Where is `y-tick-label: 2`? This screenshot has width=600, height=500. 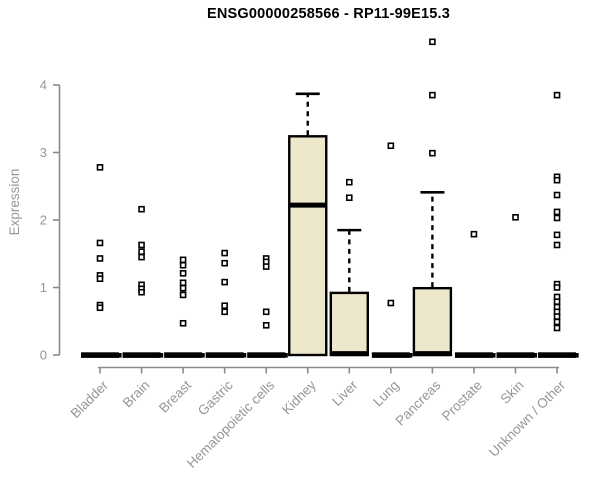 y-tick-label: 2 is located at coordinates (43, 220).